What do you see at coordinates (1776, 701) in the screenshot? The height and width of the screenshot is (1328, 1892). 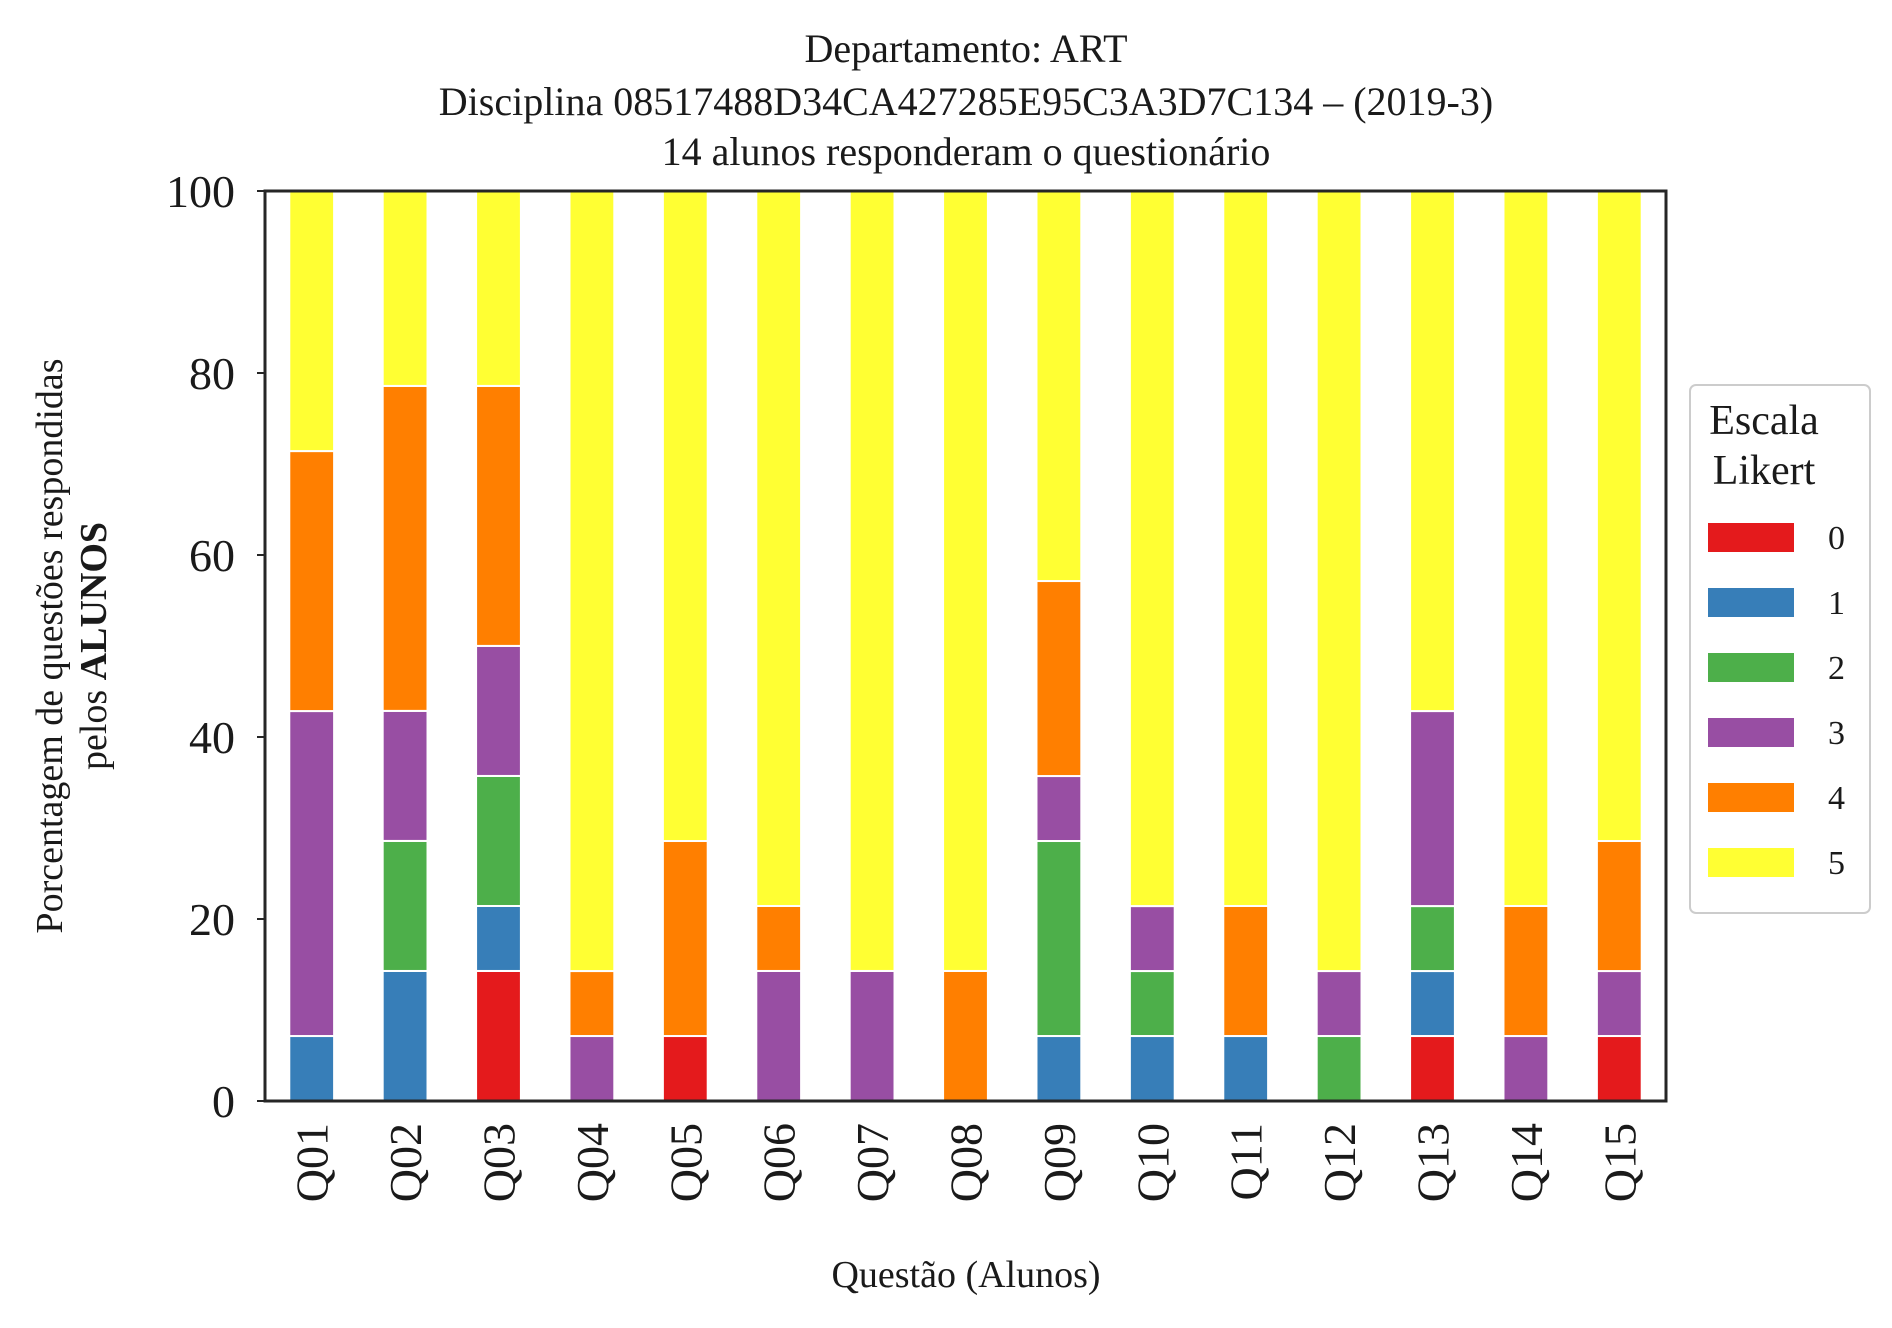 I see `legend-entries: 0 1 2 3 4 5` at bounding box center [1776, 701].